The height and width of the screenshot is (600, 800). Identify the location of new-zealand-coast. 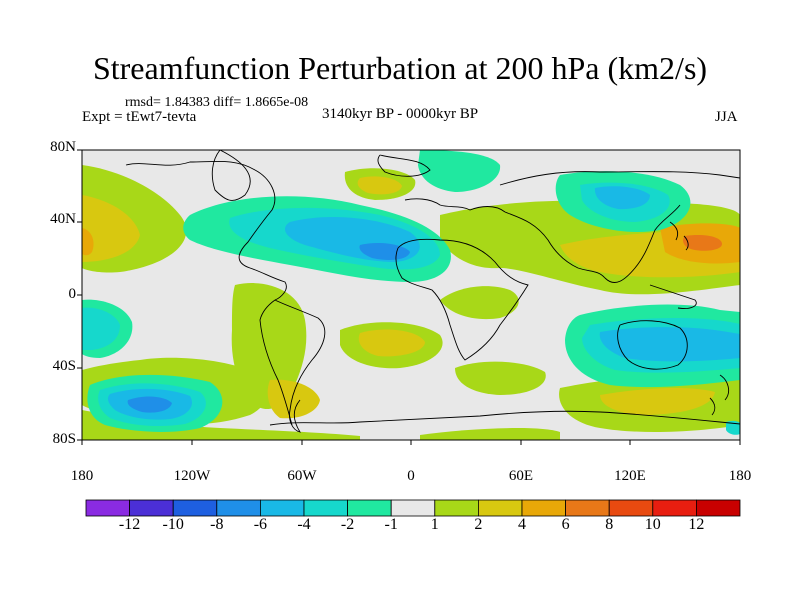
(719, 395).